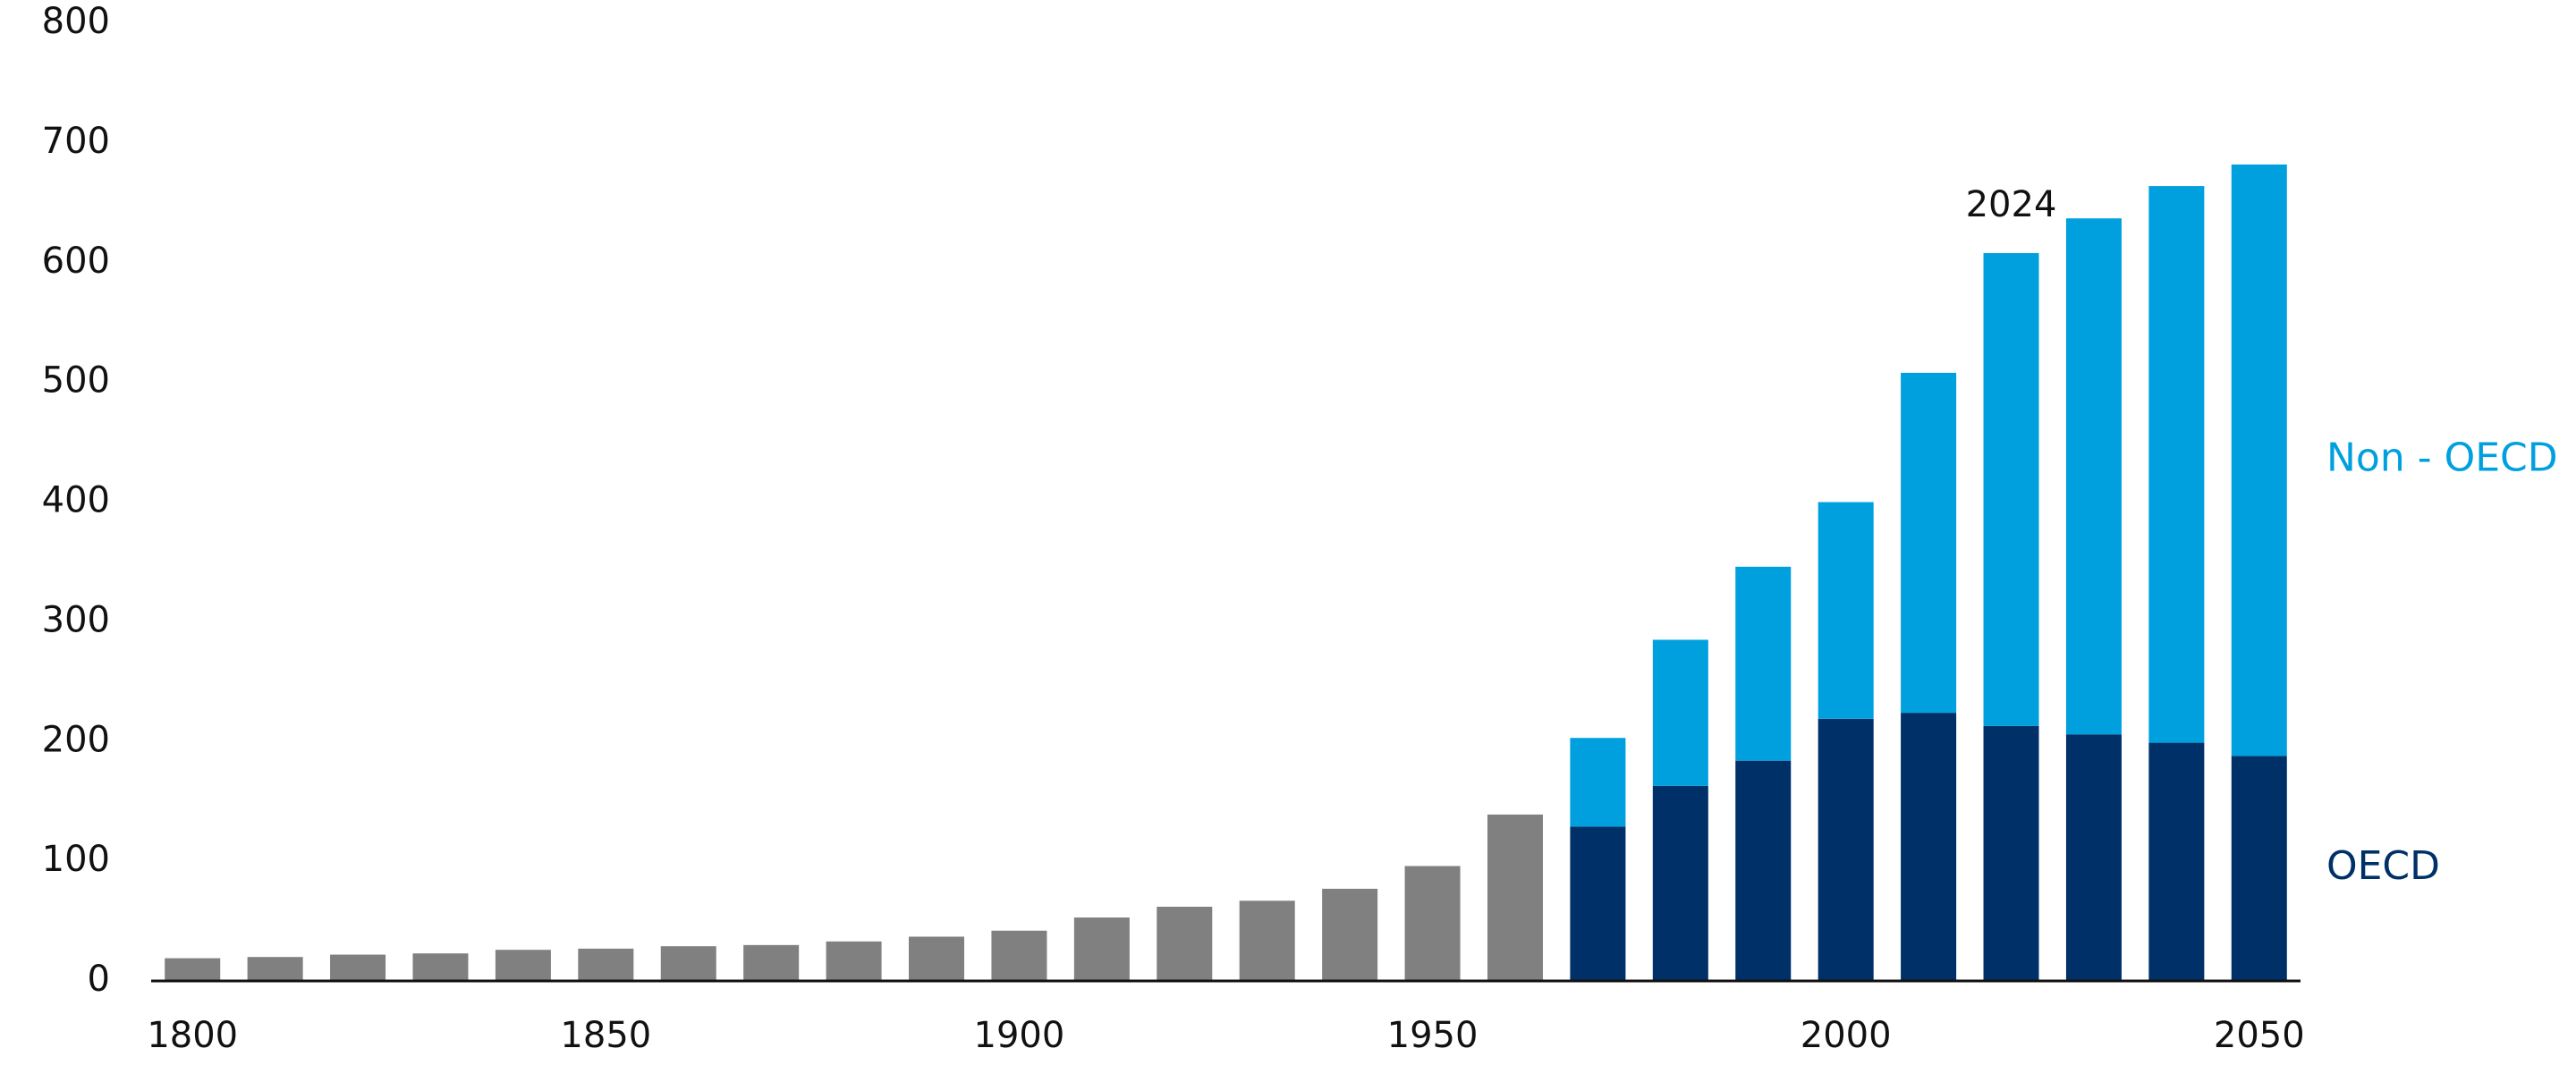 Image resolution: width=2576 pixels, height=1082 pixels. I want to click on y-tick-label: 200, so click(76, 739).